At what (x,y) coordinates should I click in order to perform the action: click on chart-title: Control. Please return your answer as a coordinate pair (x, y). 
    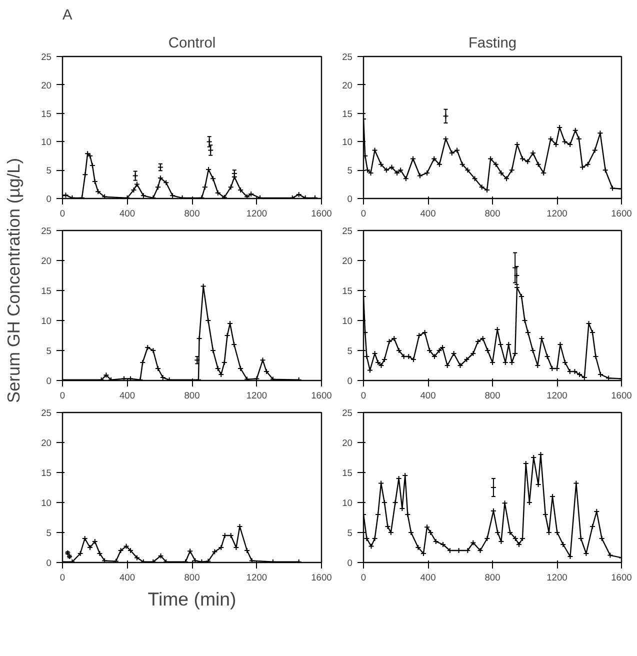
    Looking at the image, I should click on (192, 44).